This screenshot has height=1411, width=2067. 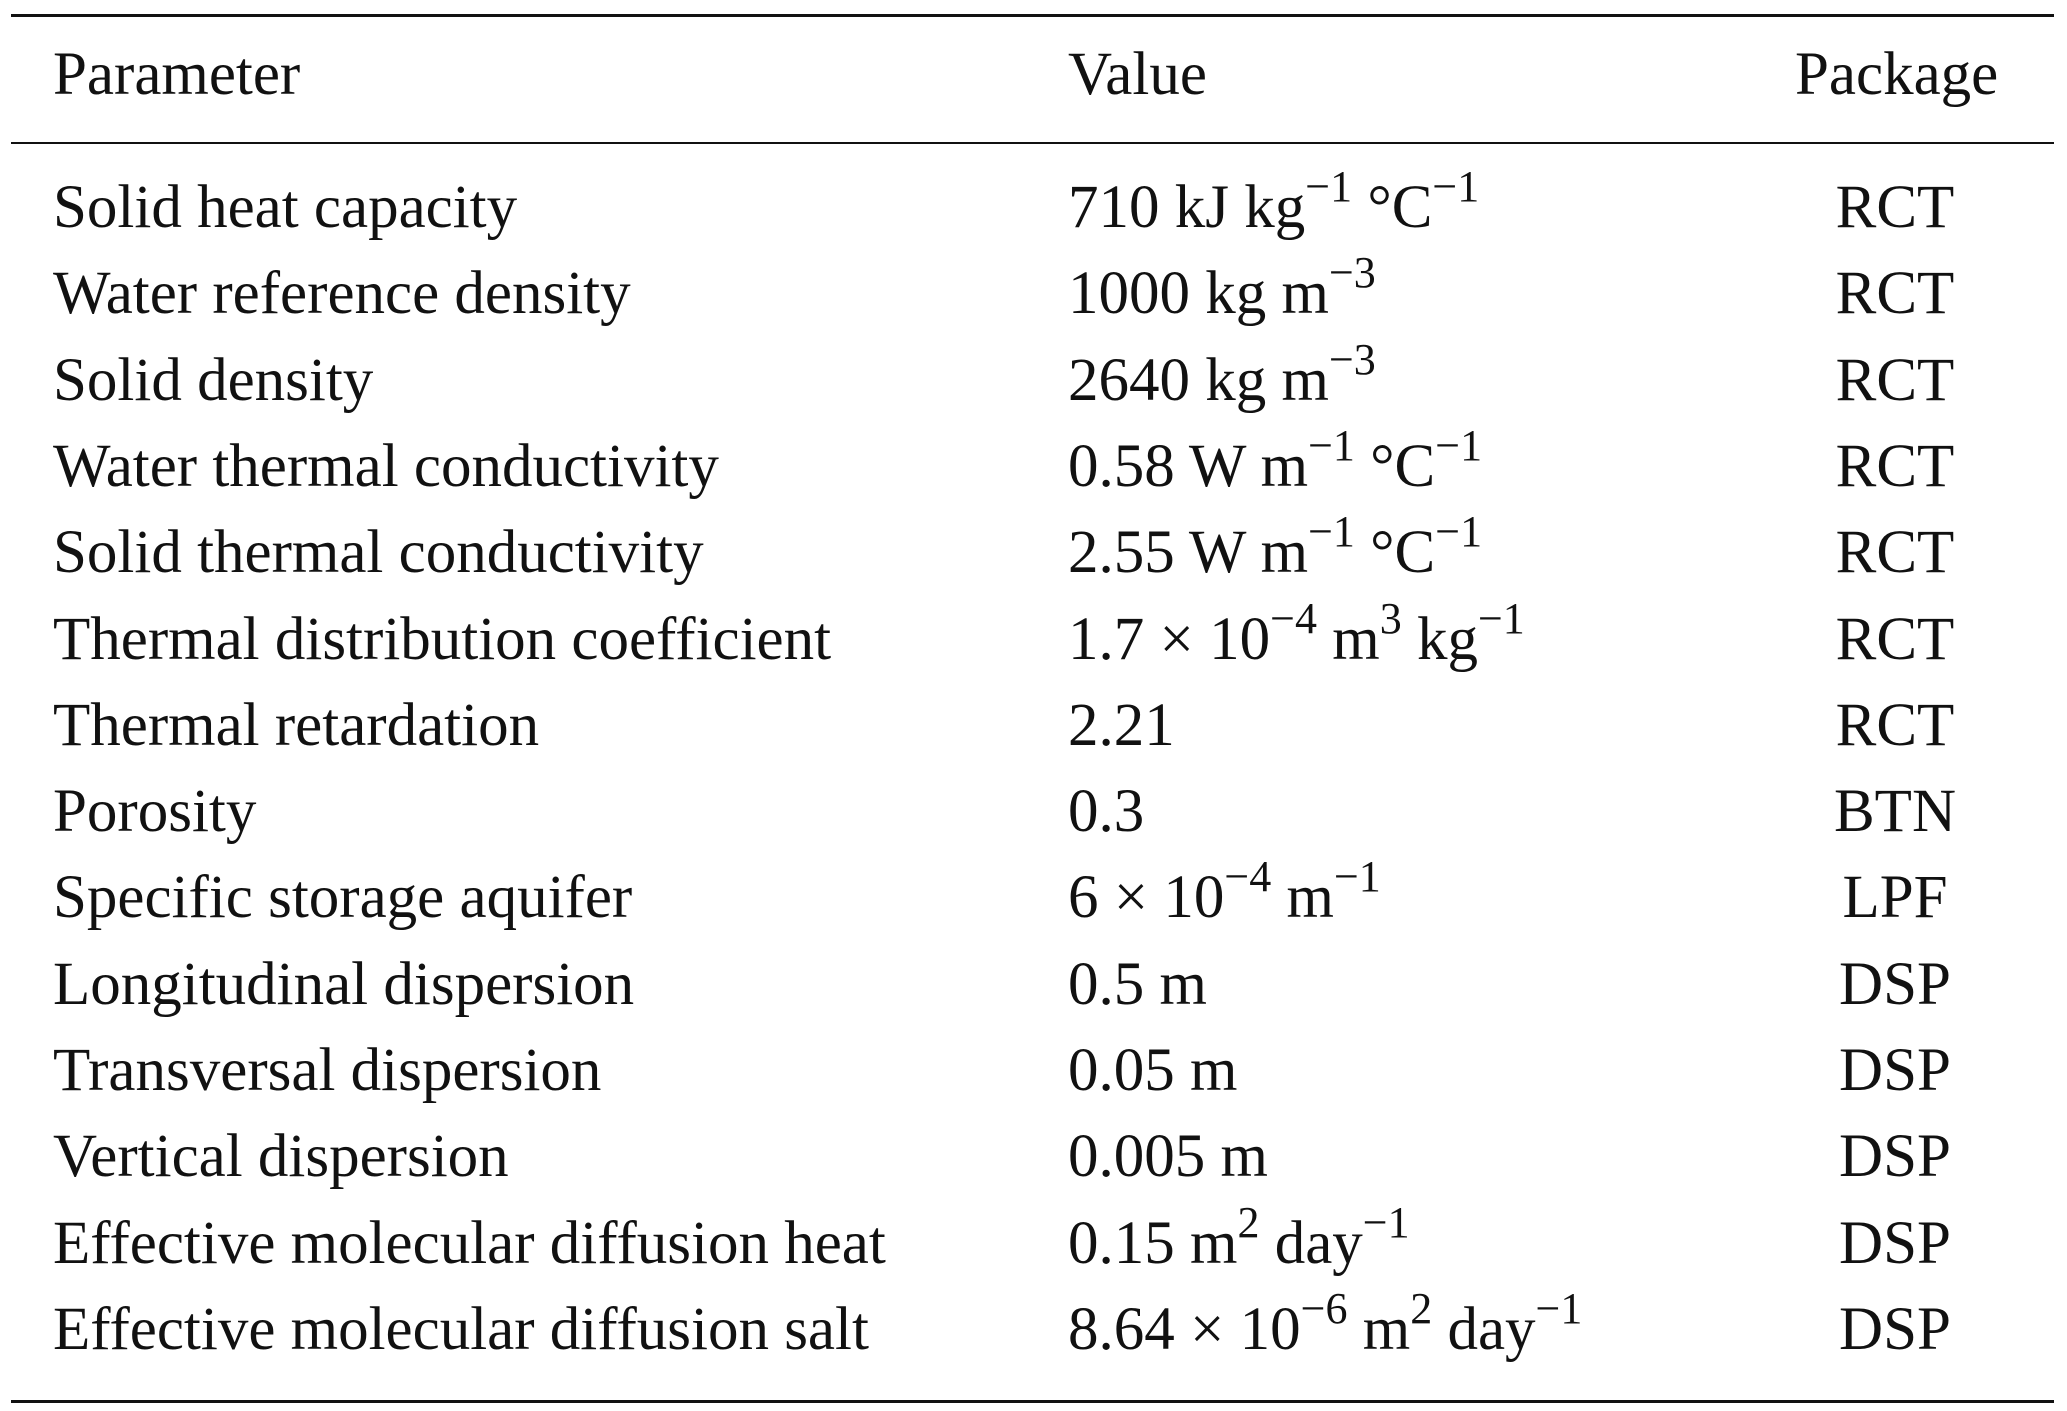 What do you see at coordinates (461, 1329) in the screenshot?
I see `parameter-cell: Effective molecular diffusion salt` at bounding box center [461, 1329].